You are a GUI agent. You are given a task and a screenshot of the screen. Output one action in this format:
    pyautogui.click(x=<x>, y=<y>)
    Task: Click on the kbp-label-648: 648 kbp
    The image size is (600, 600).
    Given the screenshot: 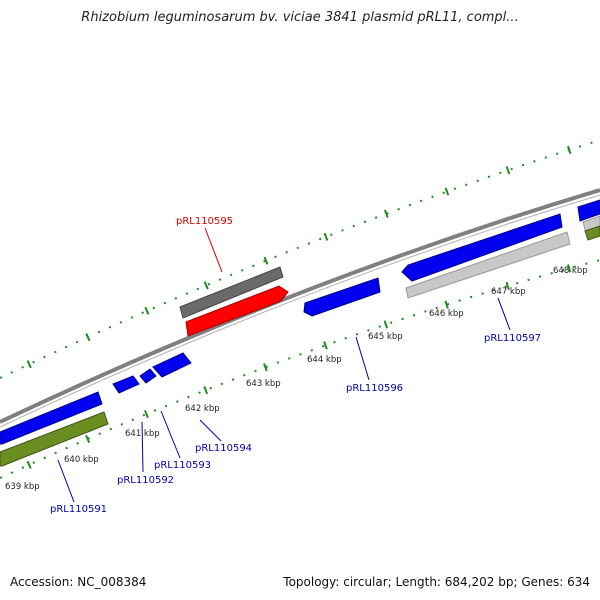 What is the action you would take?
    pyautogui.click(x=570, y=271)
    